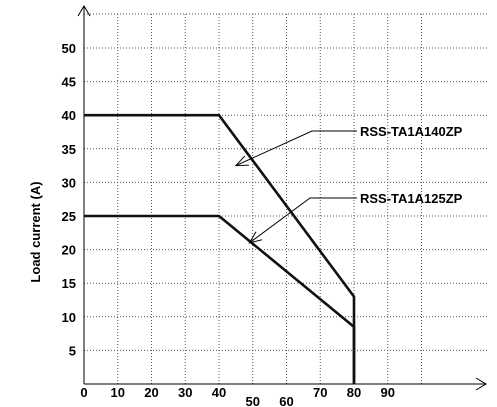 The height and width of the screenshot is (407, 497). What do you see at coordinates (72, 350) in the screenshot?
I see `y-tick-label: 5` at bounding box center [72, 350].